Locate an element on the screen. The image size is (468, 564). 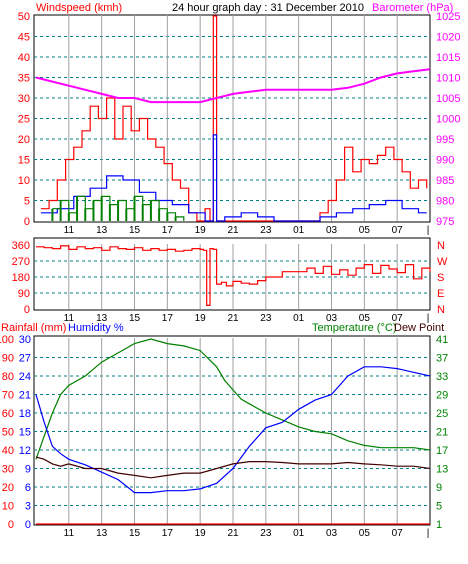
direction-panel is located at coordinates (232, 274).